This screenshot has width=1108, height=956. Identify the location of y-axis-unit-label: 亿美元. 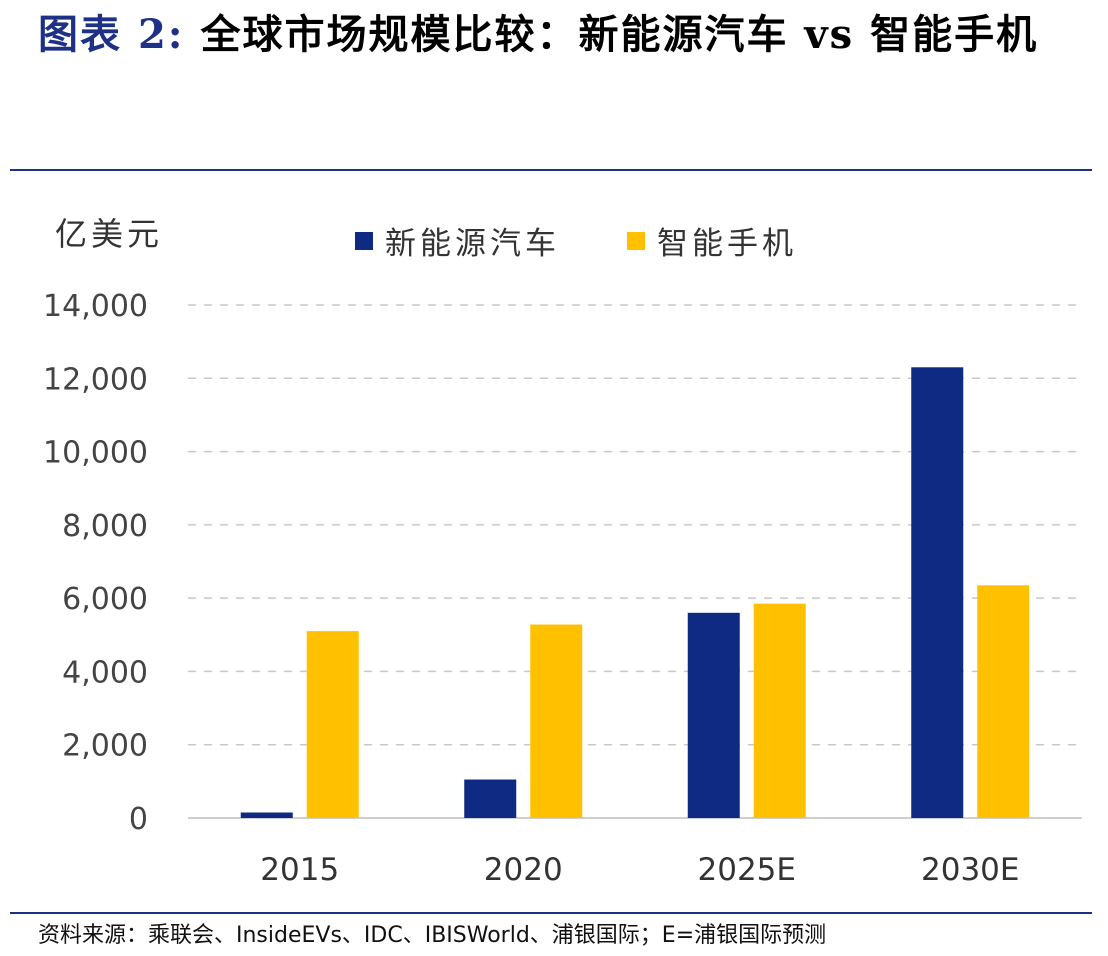
(109, 234).